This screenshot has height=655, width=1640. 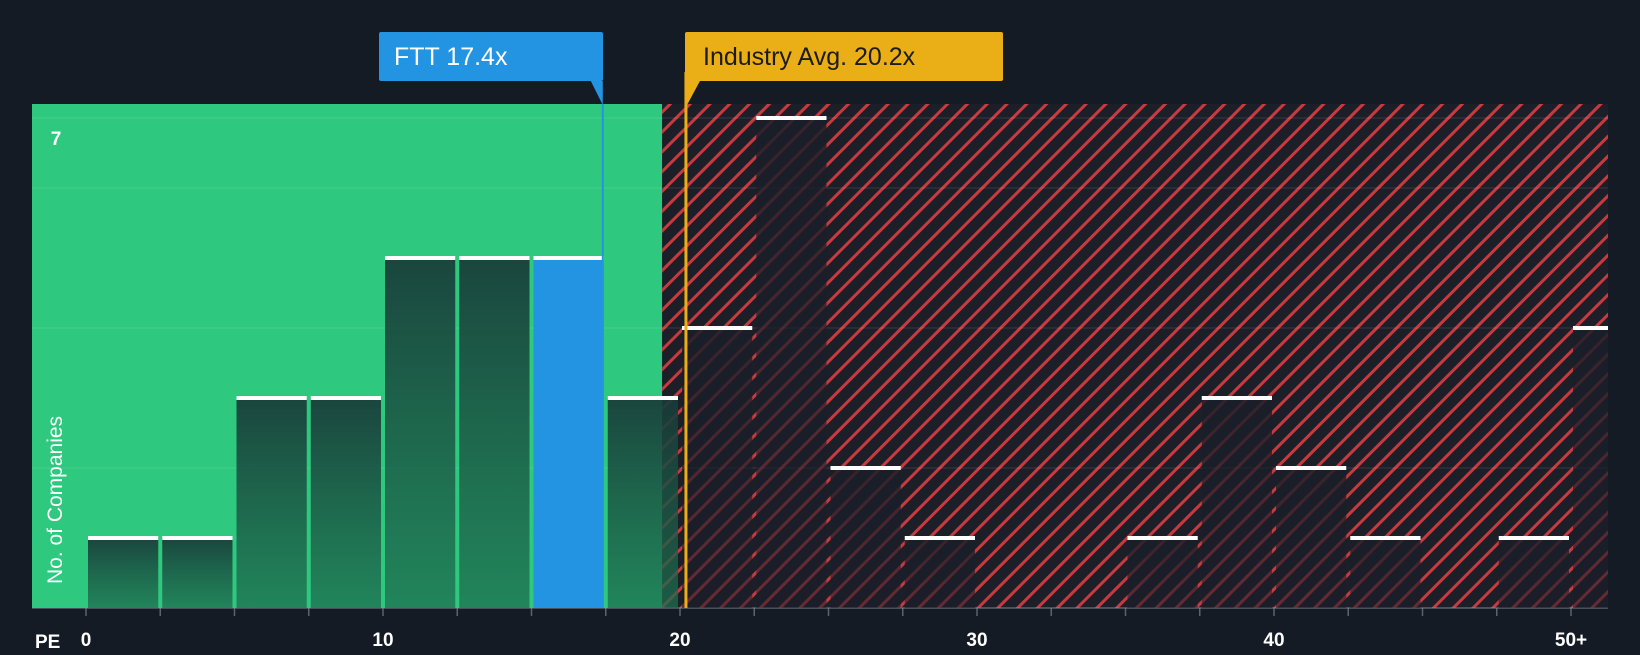 What do you see at coordinates (451, 57) in the screenshot?
I see `company-callout-label: FTT 17.4x` at bounding box center [451, 57].